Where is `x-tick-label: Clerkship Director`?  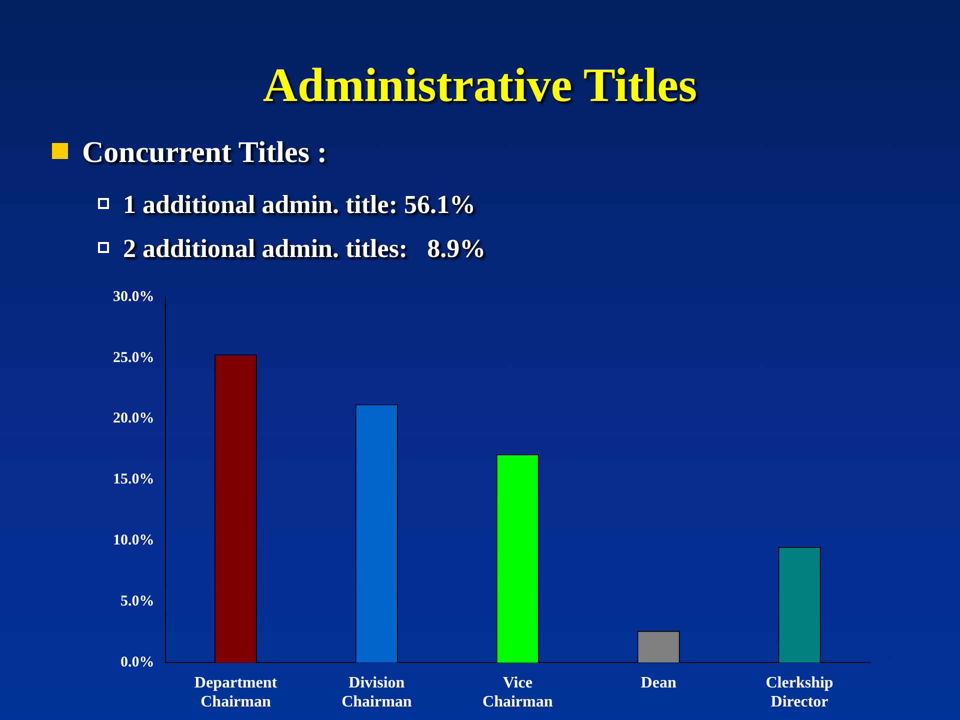 x-tick-label: Clerkship Director is located at coordinates (800, 692).